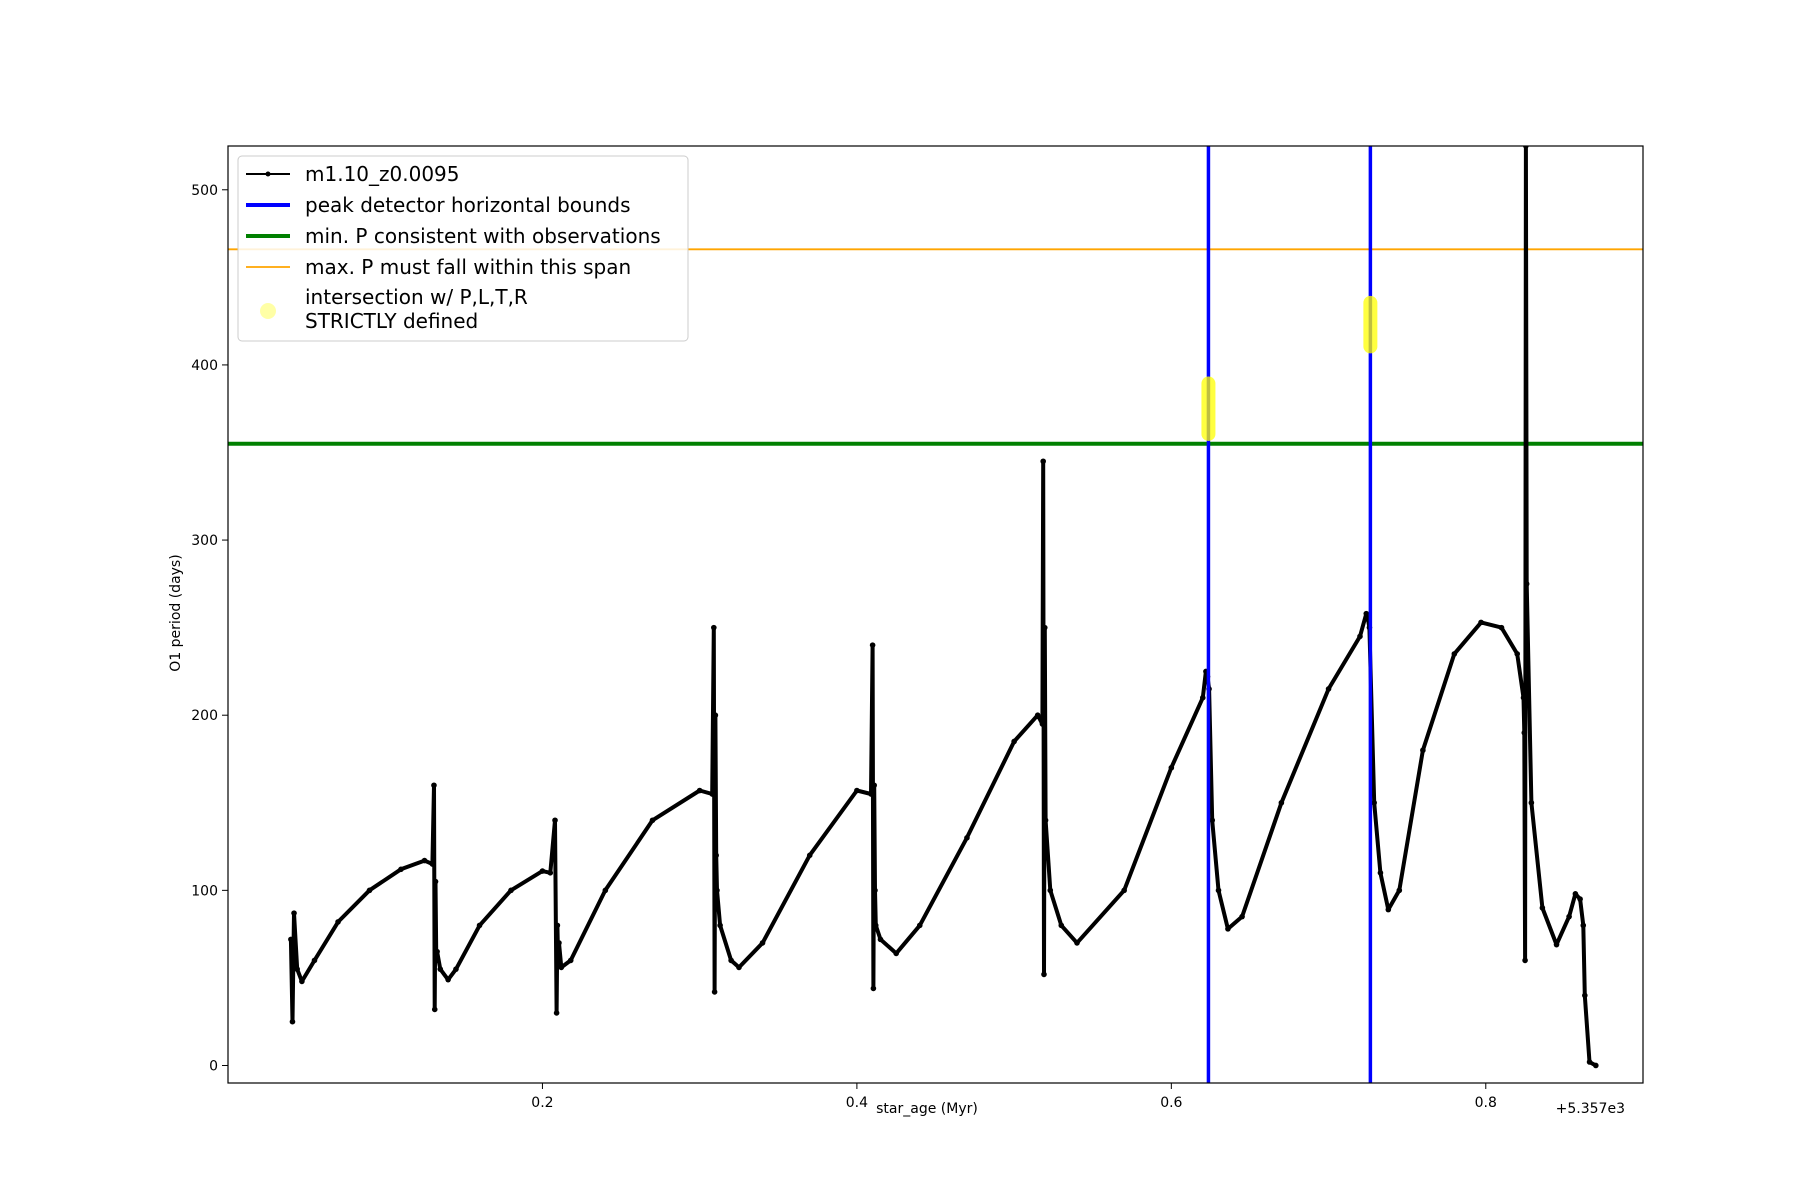 The height and width of the screenshot is (1200, 1800). I want to click on legend-swatch-marker, so click(268, 174).